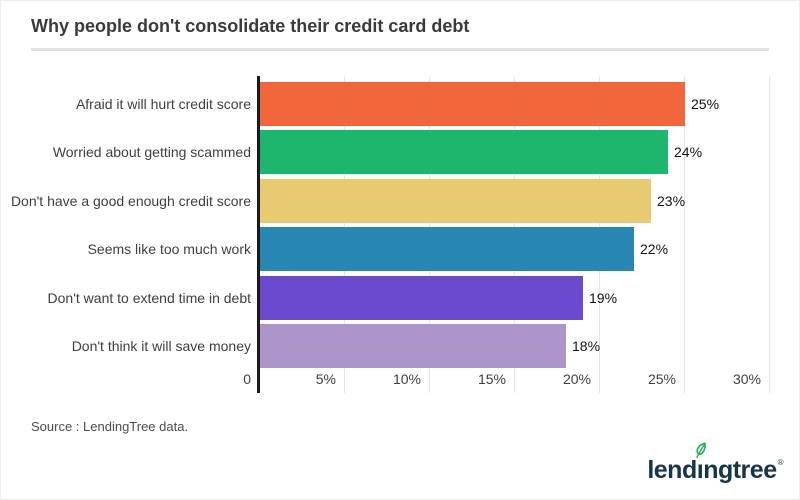 The height and width of the screenshot is (500, 800). What do you see at coordinates (586, 346) in the screenshot?
I see `bar-value-label: 18%` at bounding box center [586, 346].